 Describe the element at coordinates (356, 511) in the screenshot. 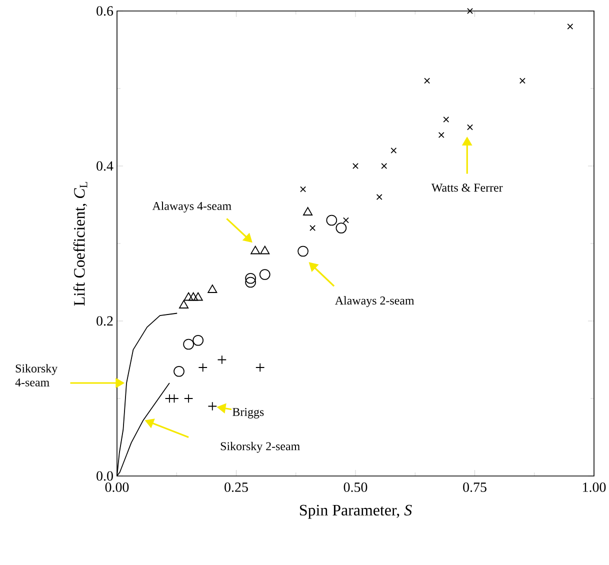

I see `x-axis-title: Spin Parameter, S` at that location.